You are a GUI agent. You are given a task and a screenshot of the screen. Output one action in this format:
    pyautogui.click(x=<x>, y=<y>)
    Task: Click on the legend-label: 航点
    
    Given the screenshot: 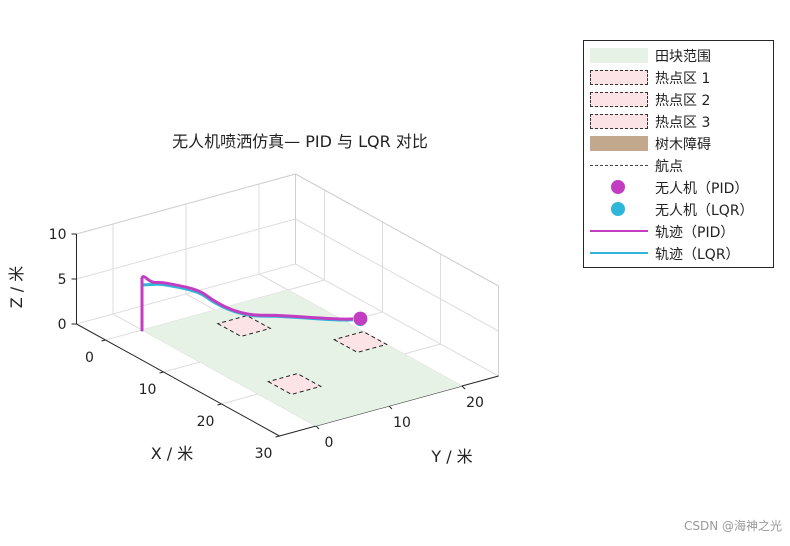 What is the action you would take?
    pyautogui.click(x=669, y=167)
    